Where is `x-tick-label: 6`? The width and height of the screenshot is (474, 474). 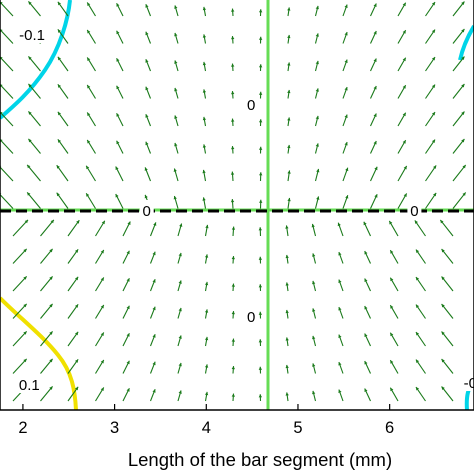
x-tick-label: 6 is located at coordinates (389, 428).